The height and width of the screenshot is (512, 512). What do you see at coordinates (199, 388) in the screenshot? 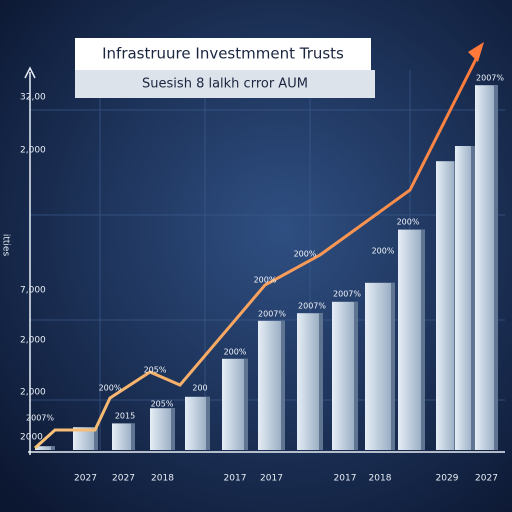
I see `data-annotation: 200` at bounding box center [199, 388].